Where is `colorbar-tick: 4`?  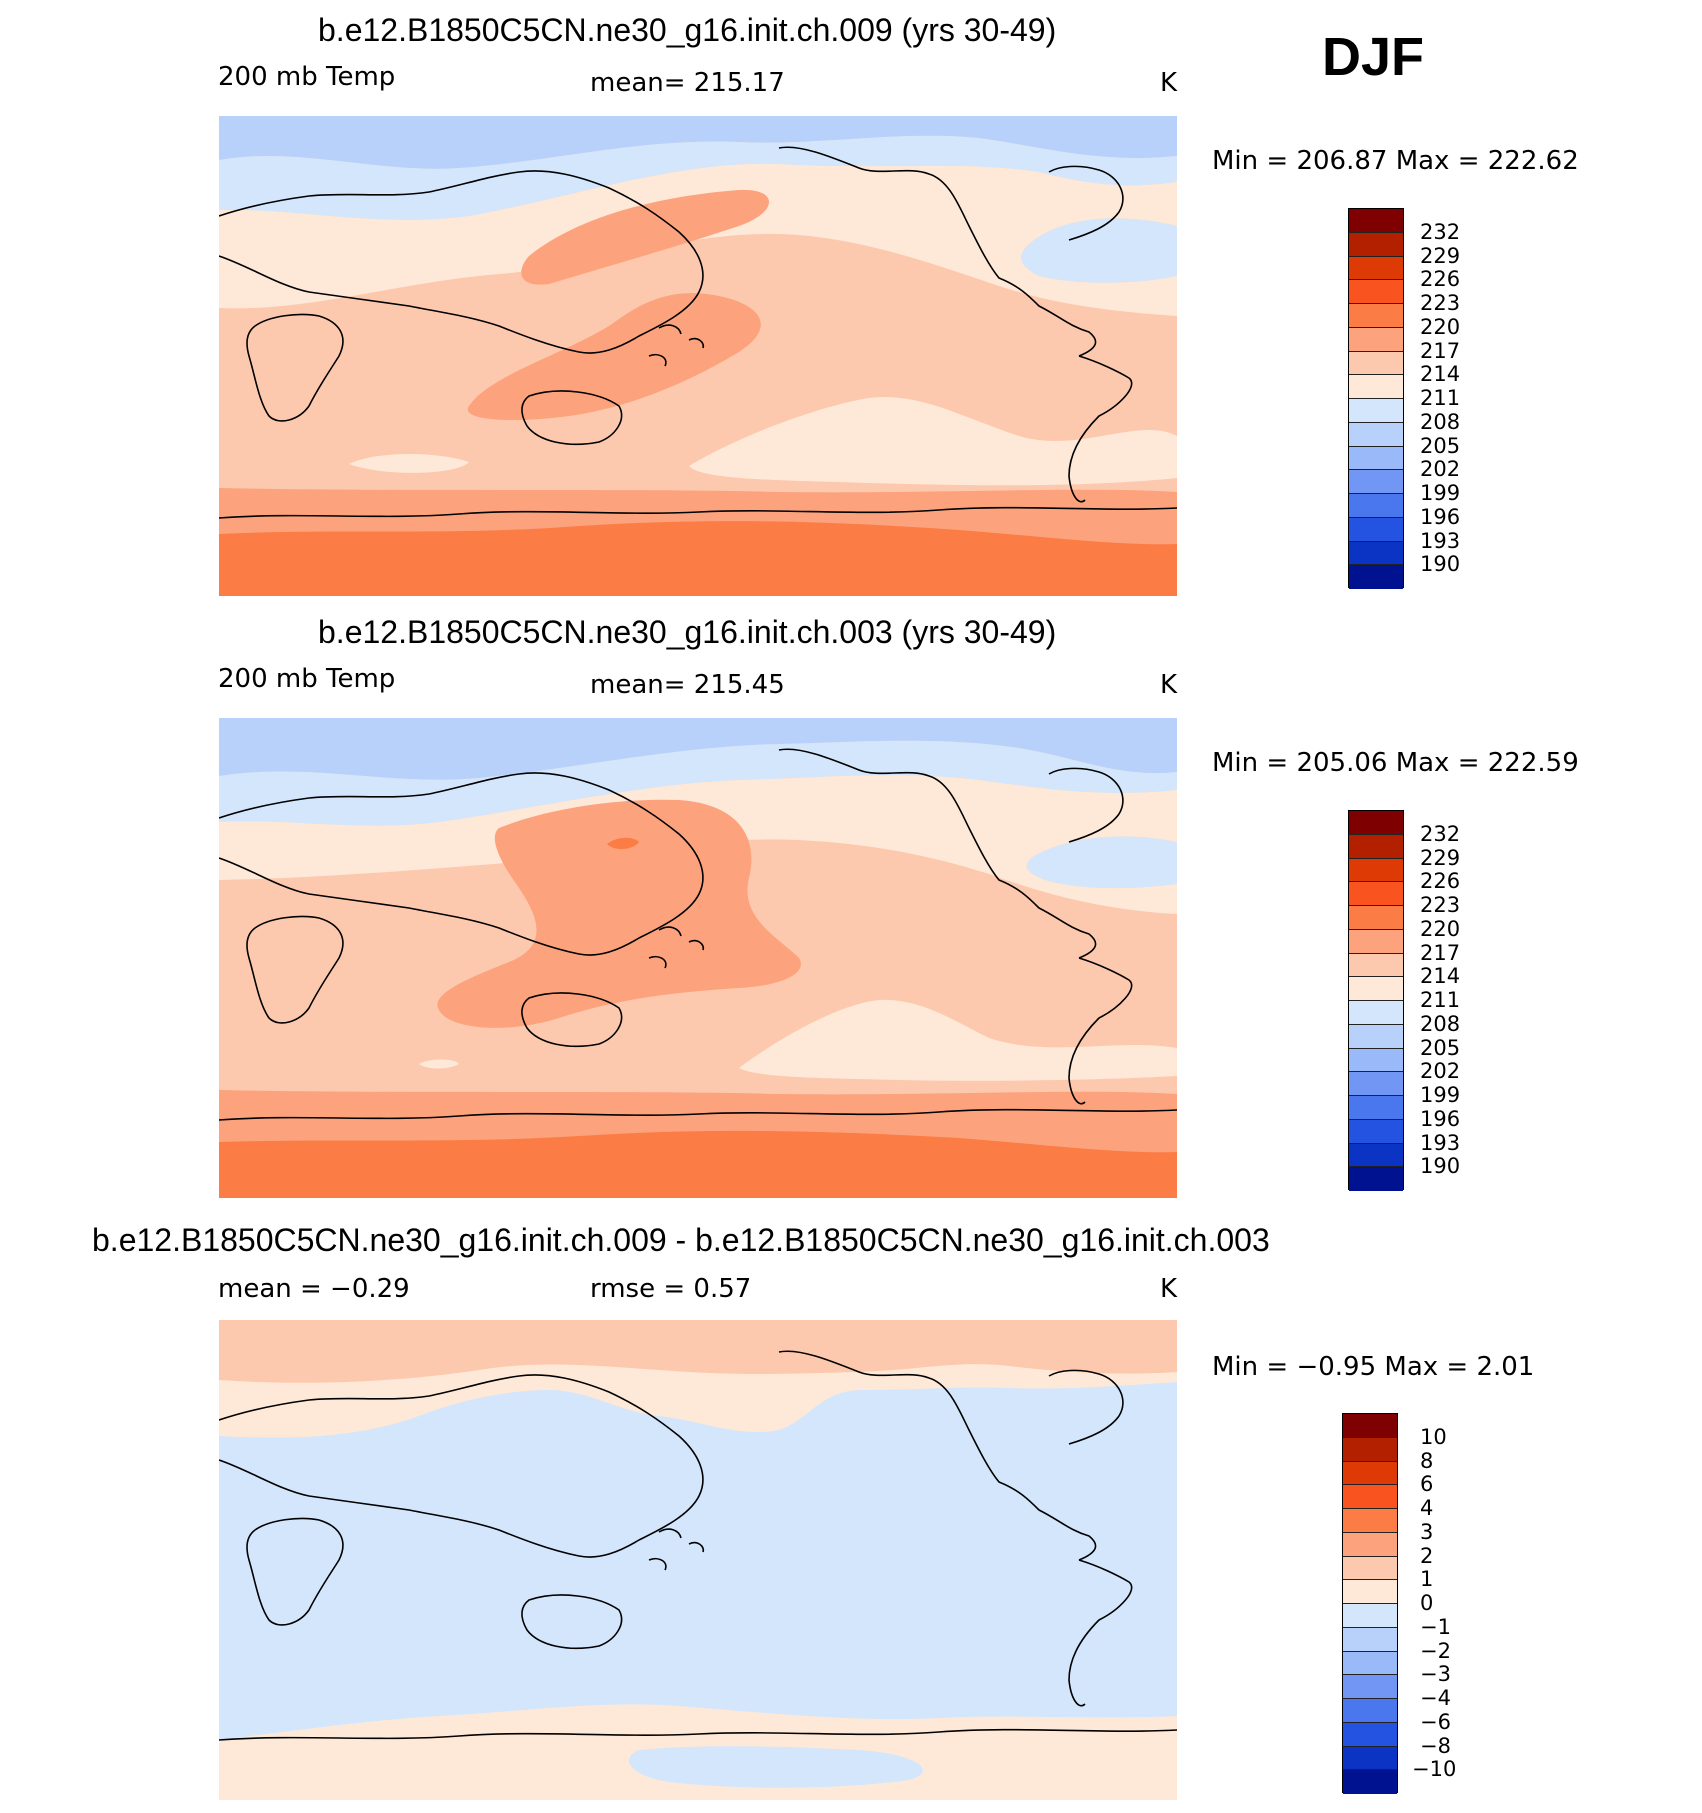 colorbar-tick: 4 is located at coordinates (1427, 1508).